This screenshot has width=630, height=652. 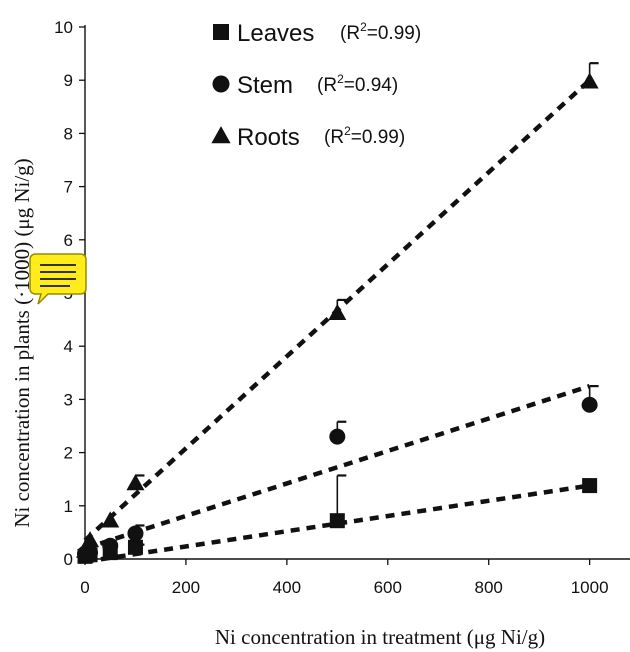 I want to click on comment-note-icon, so click(x=58, y=279).